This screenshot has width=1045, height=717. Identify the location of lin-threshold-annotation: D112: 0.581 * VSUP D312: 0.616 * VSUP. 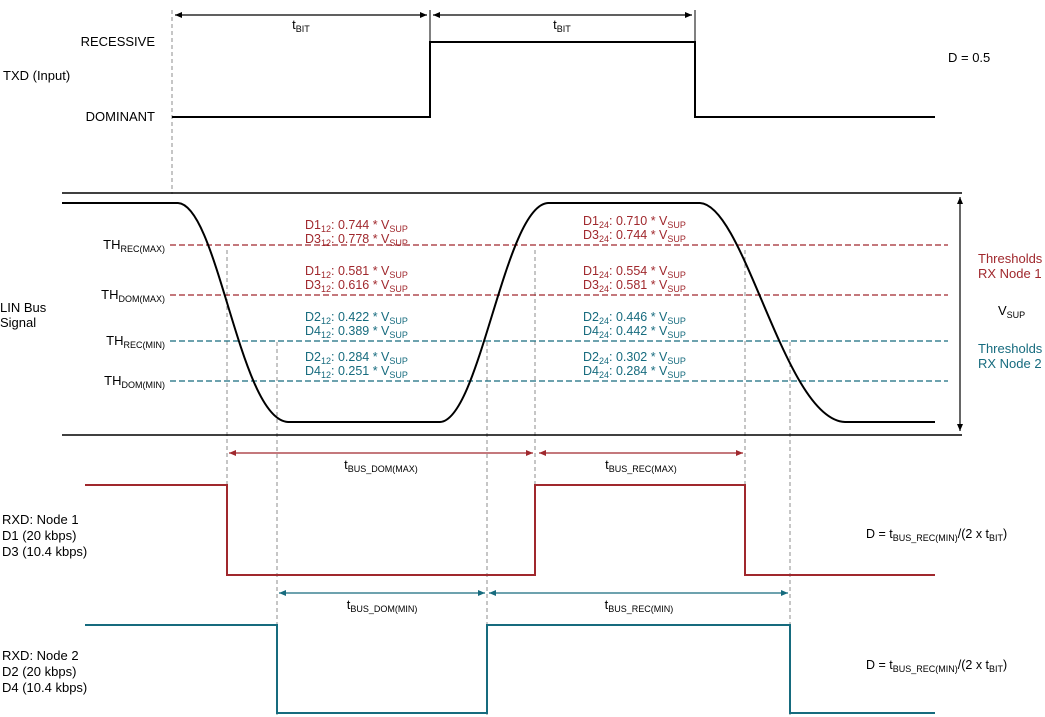
(356, 279).